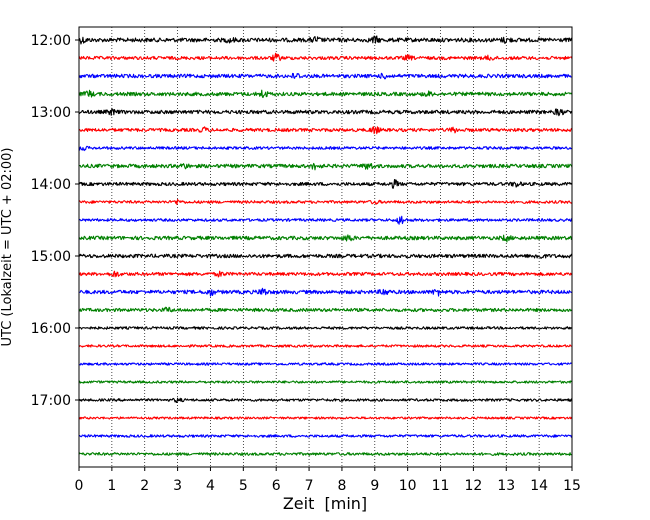  What do you see at coordinates (51, 41) in the screenshot?
I see `y-tick-label: 12:00` at bounding box center [51, 41].